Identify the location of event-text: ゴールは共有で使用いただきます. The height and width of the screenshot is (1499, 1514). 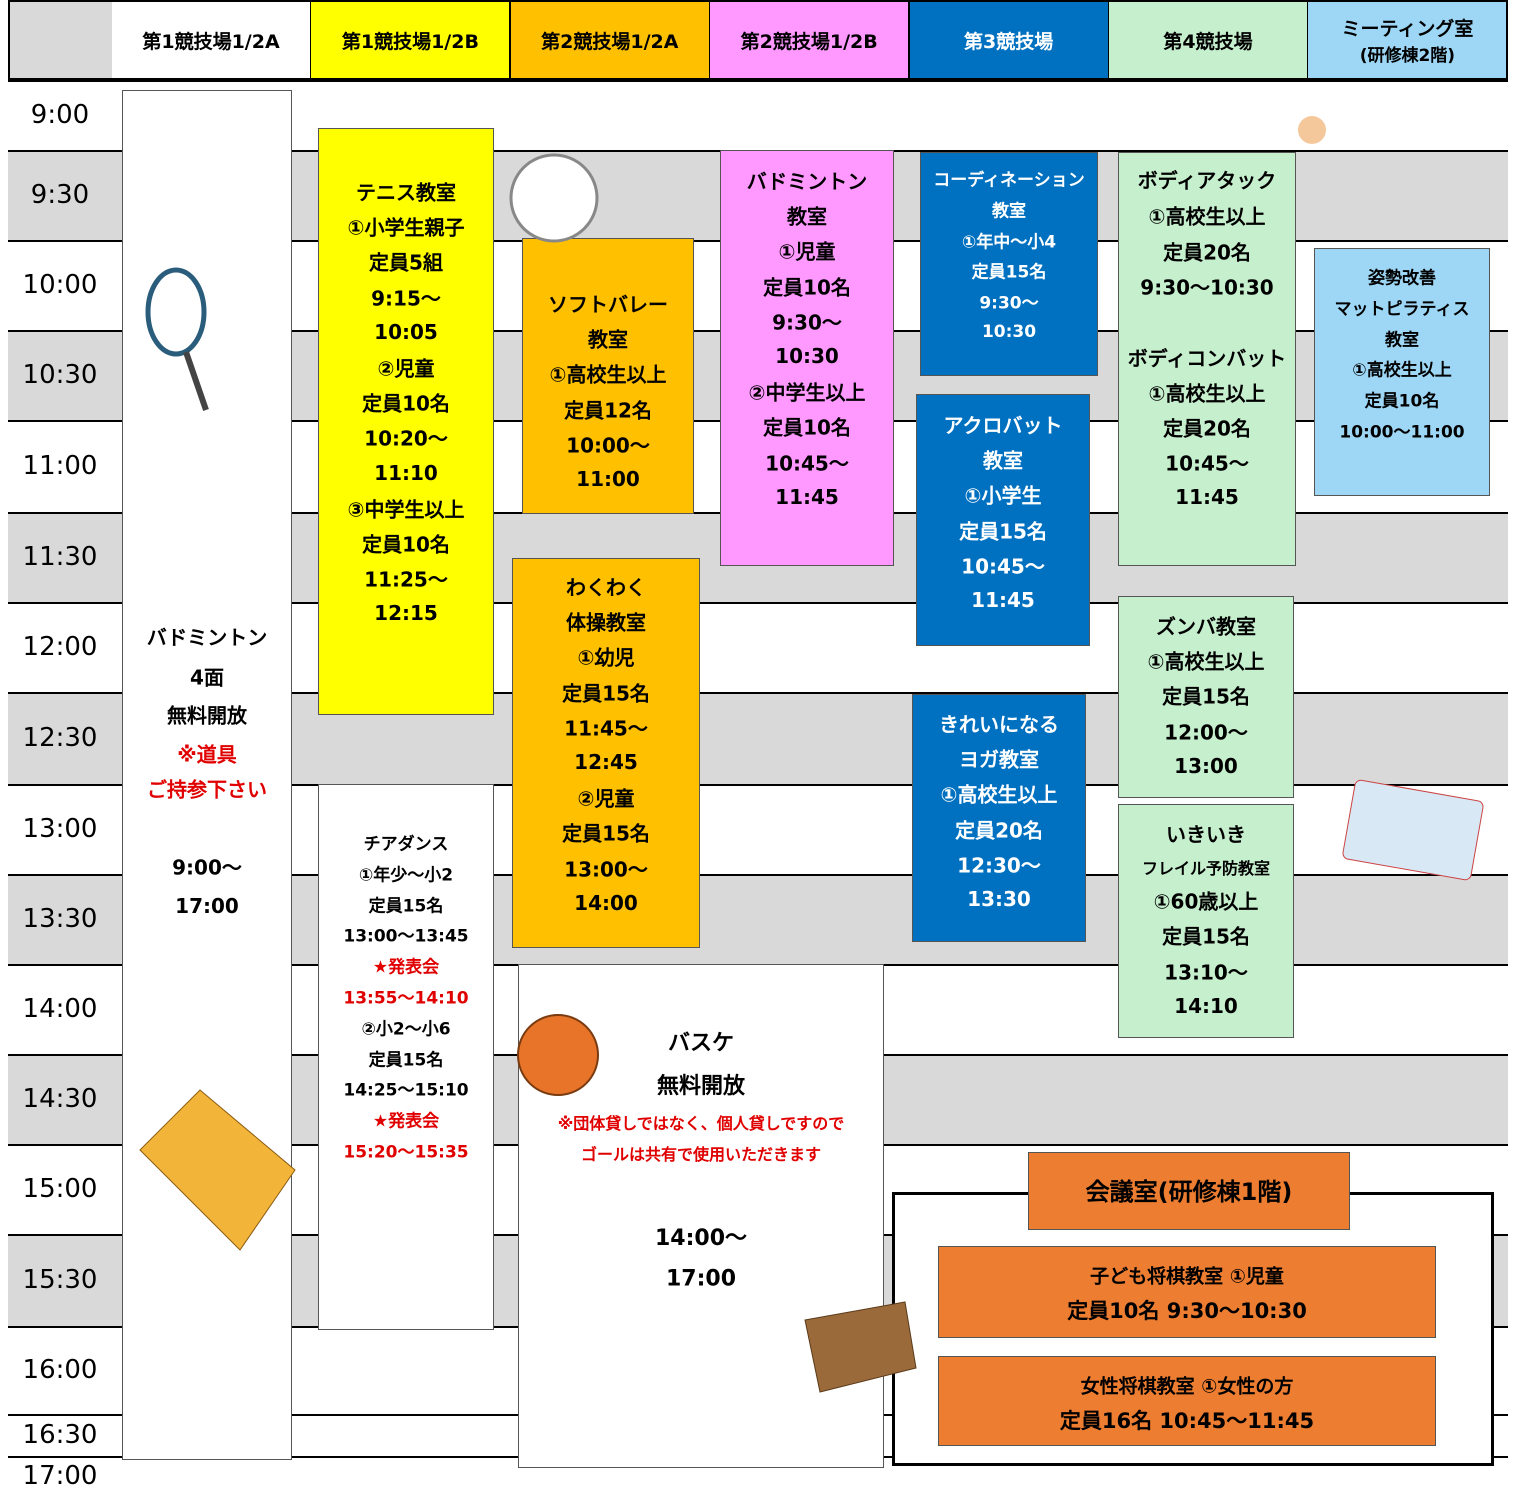
(700, 1154).